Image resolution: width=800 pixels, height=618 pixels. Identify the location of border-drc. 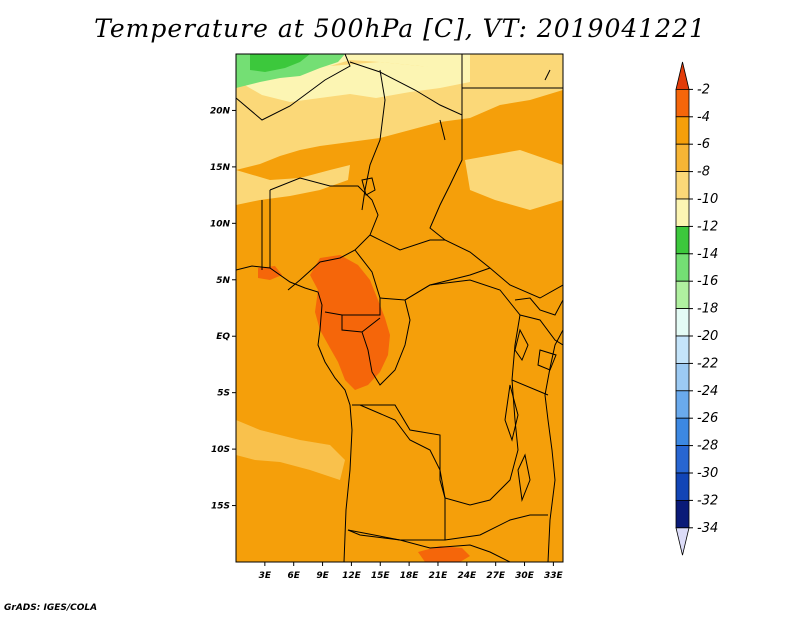
(440, 392).